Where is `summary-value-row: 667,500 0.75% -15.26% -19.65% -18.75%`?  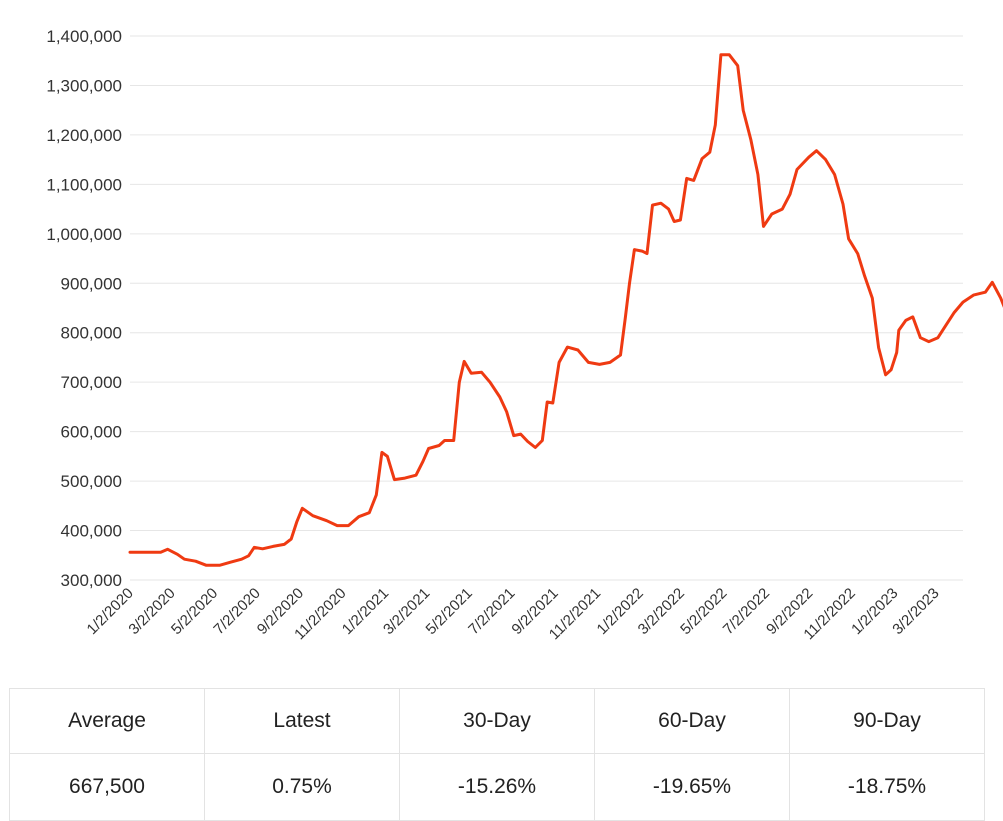 summary-value-row: 667,500 0.75% -15.26% -19.65% -18.75% is located at coordinates (497, 787).